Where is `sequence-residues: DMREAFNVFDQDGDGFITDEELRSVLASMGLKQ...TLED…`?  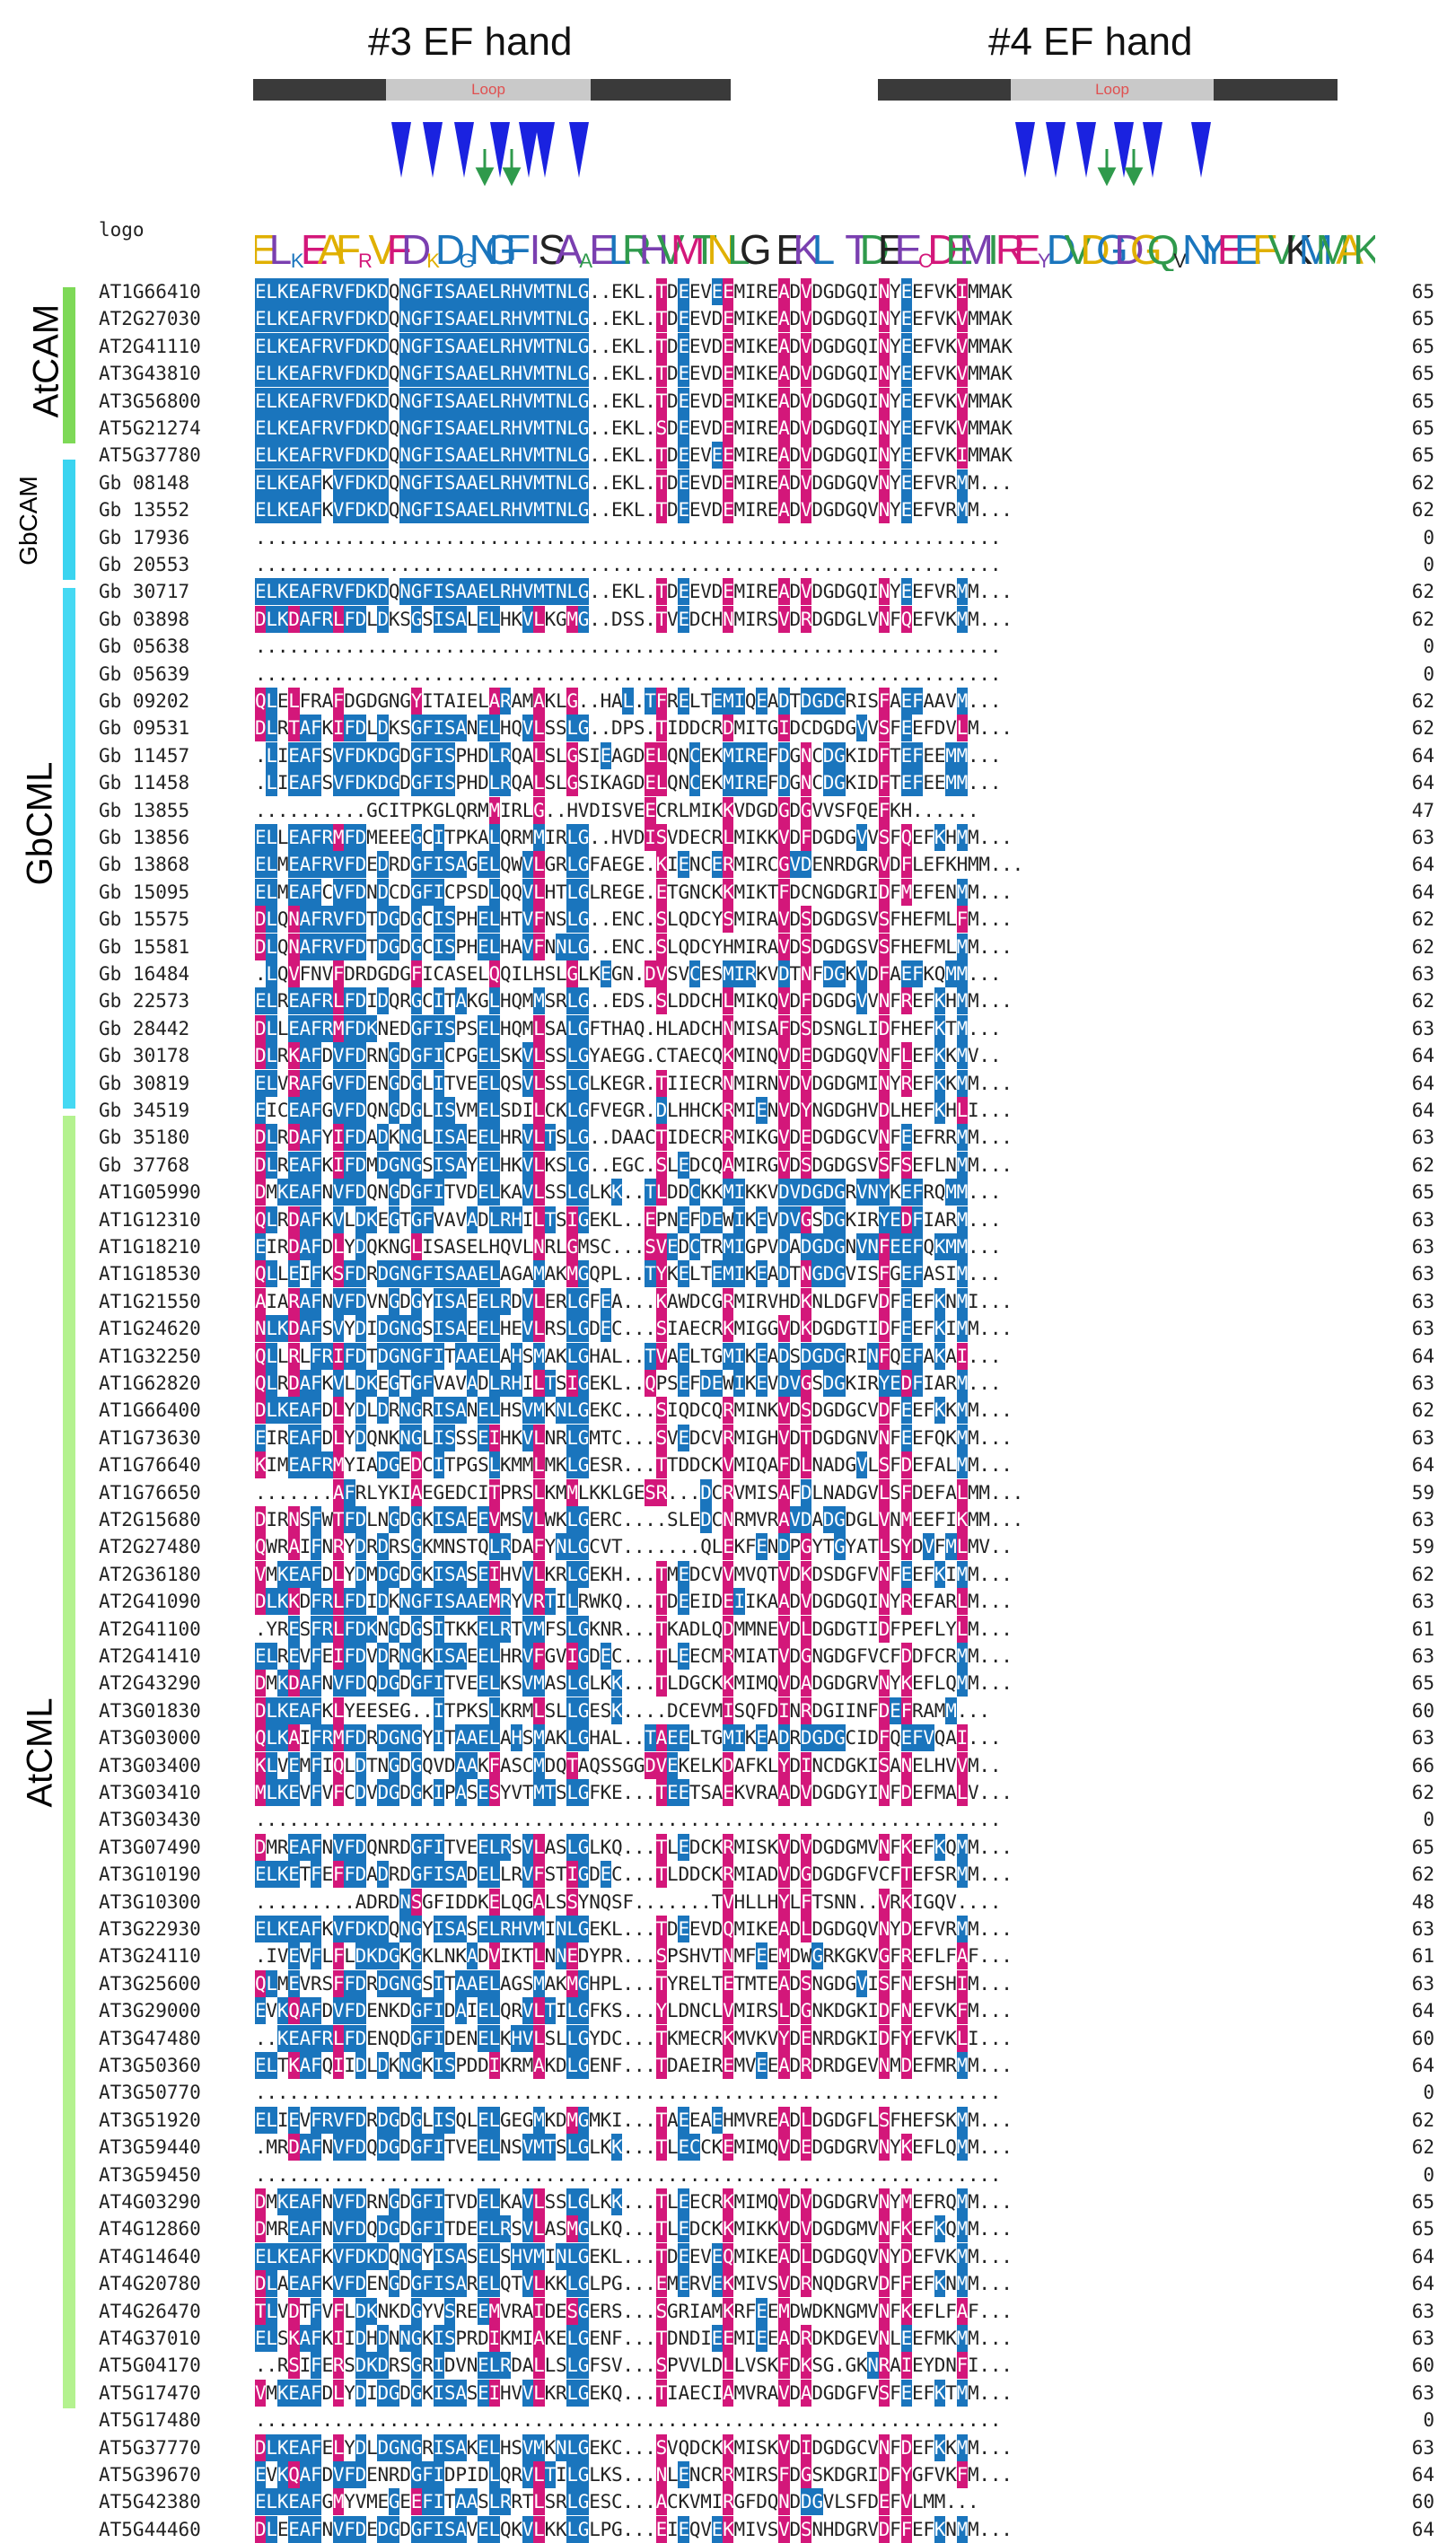
sequence-residues: DMREAFNVFDQDGDGFITDEELRSVLASMGLKQ...TLED… is located at coordinates (634, 2229).